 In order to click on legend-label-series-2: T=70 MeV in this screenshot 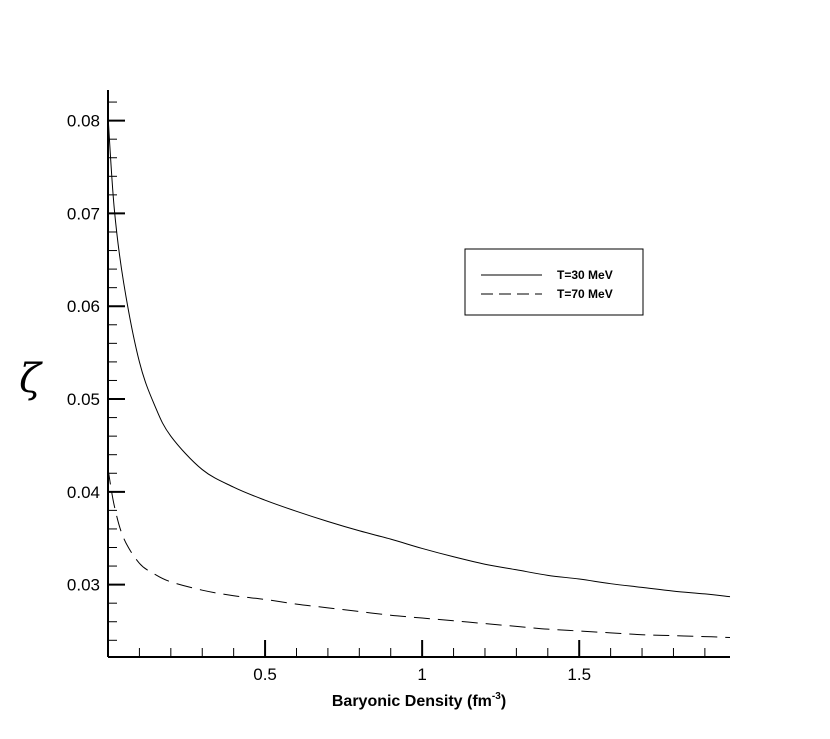, I will do `click(585, 294)`.